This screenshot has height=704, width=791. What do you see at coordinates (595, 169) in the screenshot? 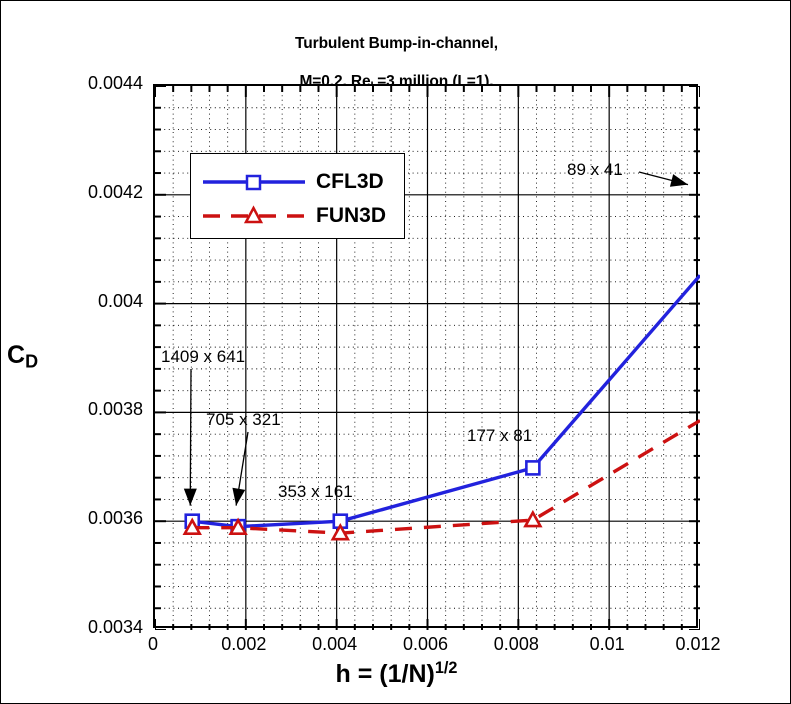
I see `grid-size-annotation: 89 x 41` at bounding box center [595, 169].